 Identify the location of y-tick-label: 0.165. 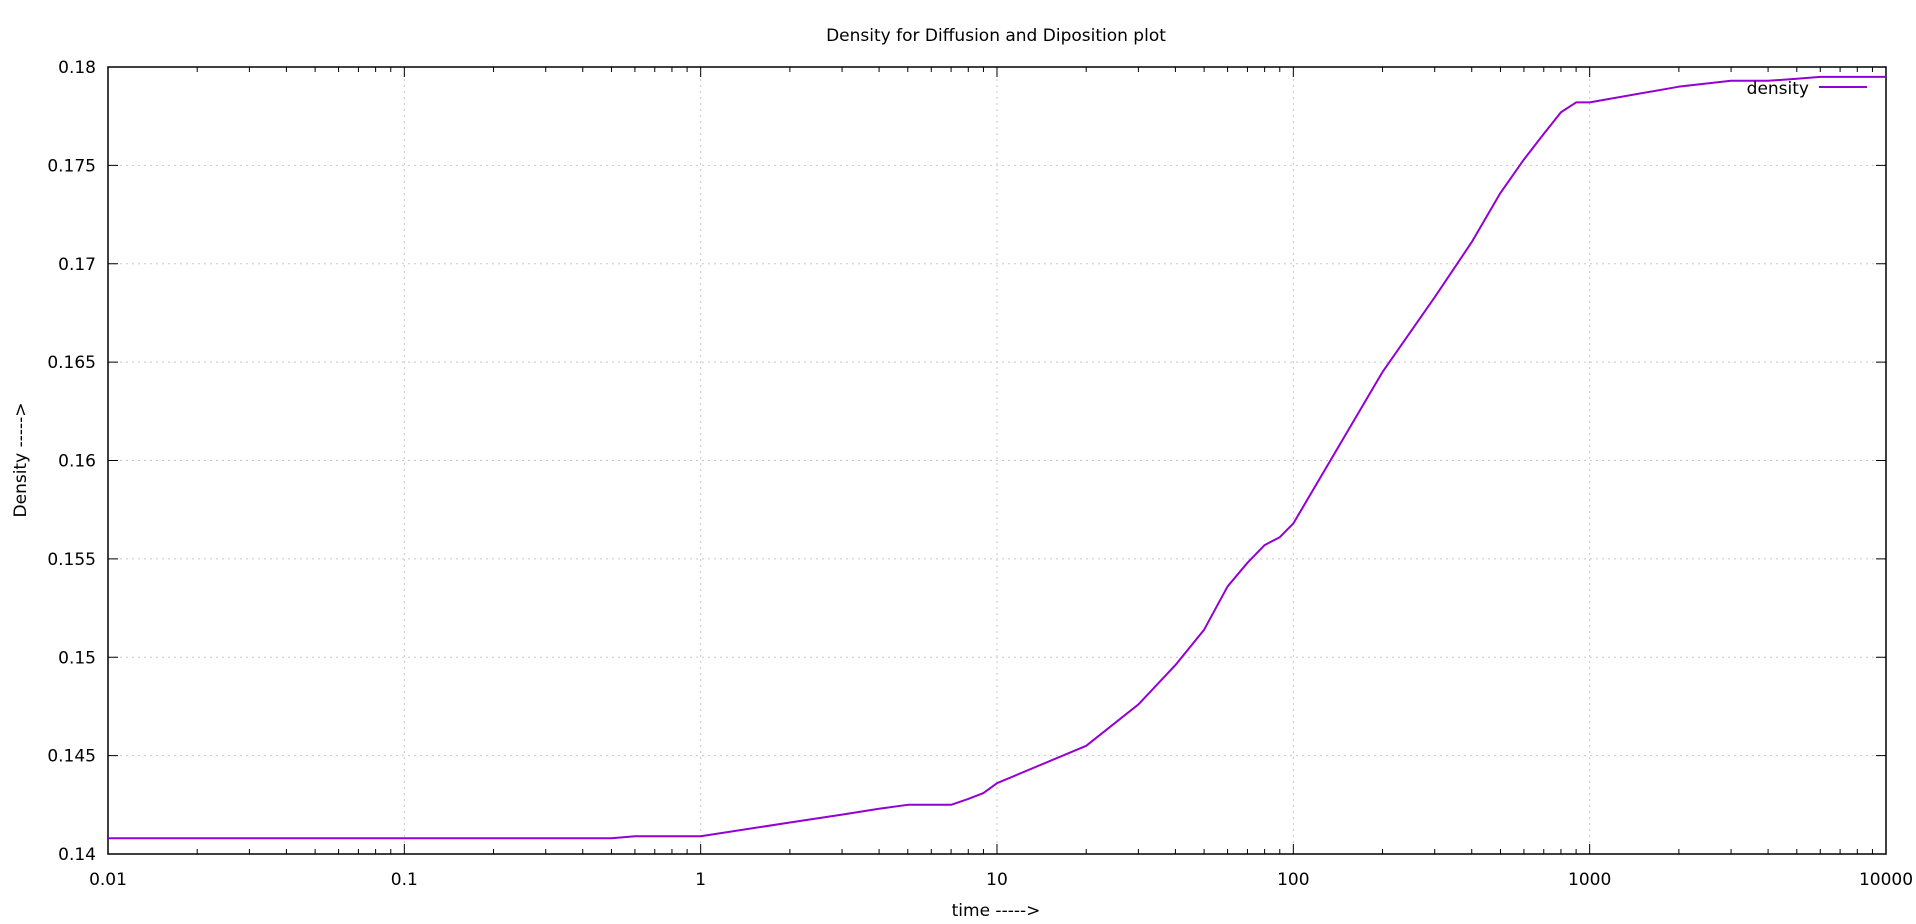
(71, 363).